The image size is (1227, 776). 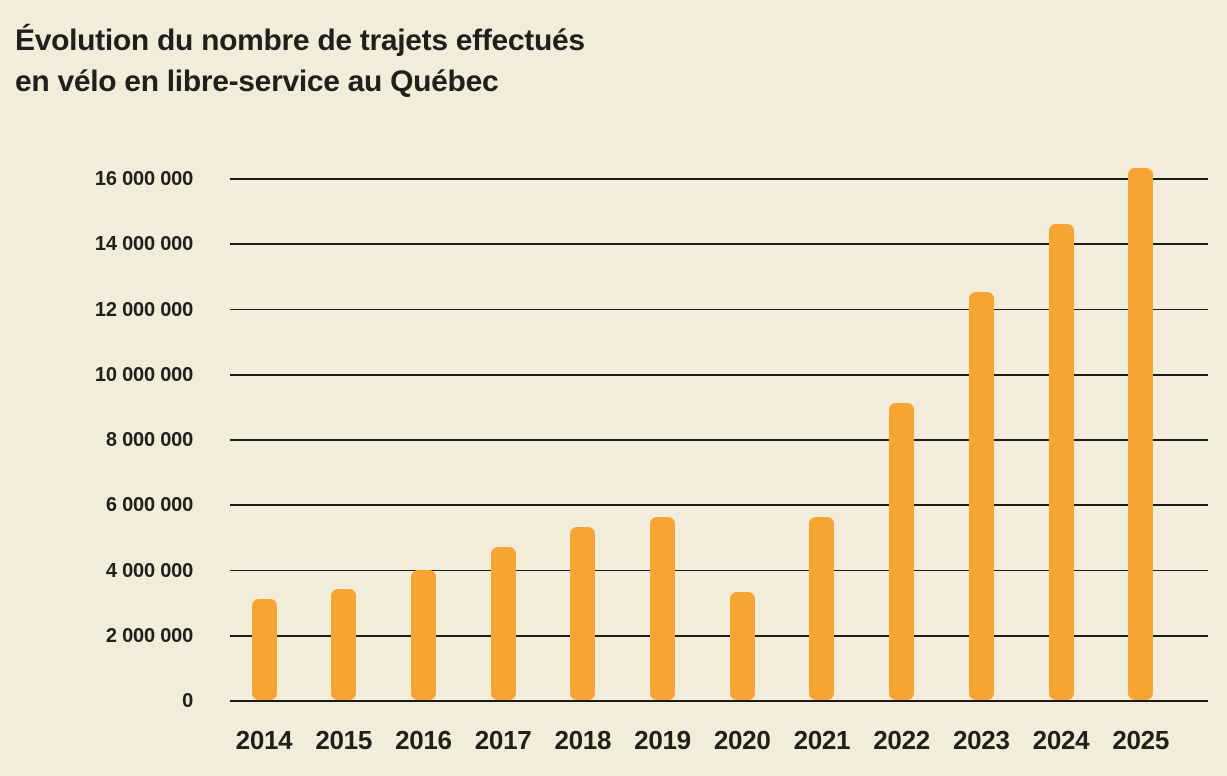 What do you see at coordinates (143, 244) in the screenshot?
I see `y-axis-label: 14 000 000` at bounding box center [143, 244].